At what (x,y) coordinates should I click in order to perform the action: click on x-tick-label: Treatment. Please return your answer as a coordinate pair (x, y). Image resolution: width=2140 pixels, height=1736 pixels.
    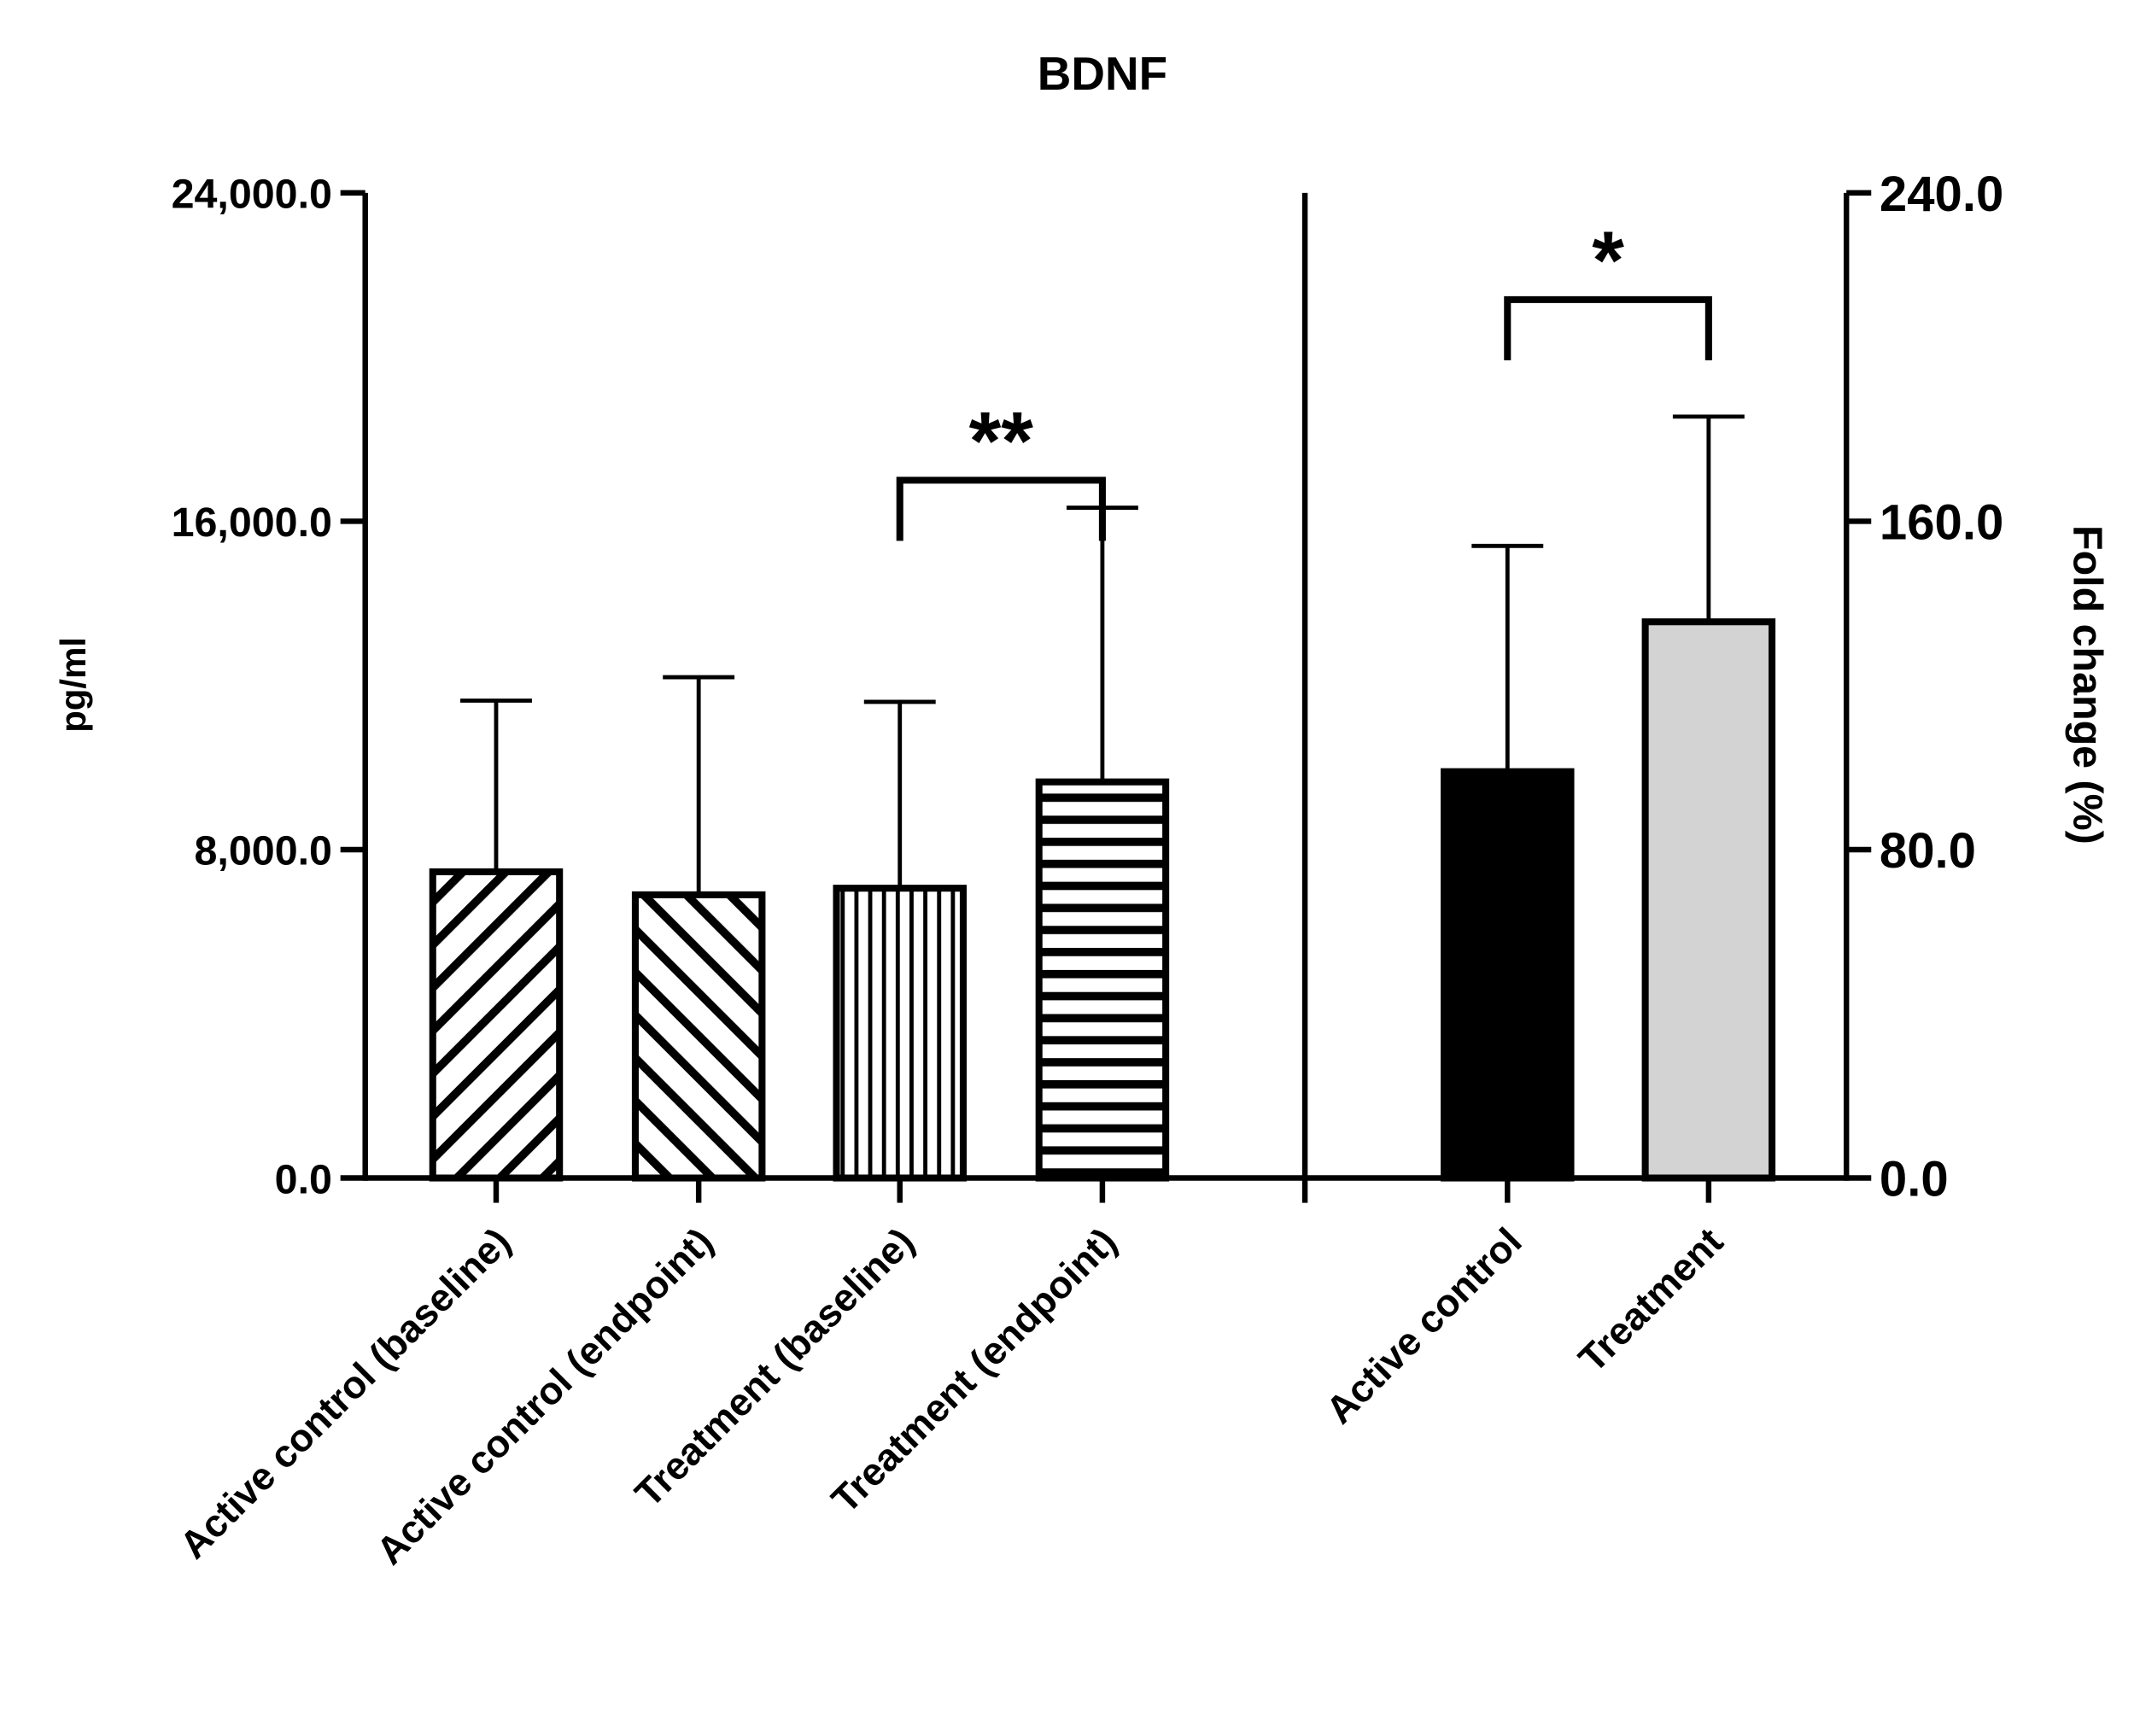
    Looking at the image, I should click on (1651, 1300).